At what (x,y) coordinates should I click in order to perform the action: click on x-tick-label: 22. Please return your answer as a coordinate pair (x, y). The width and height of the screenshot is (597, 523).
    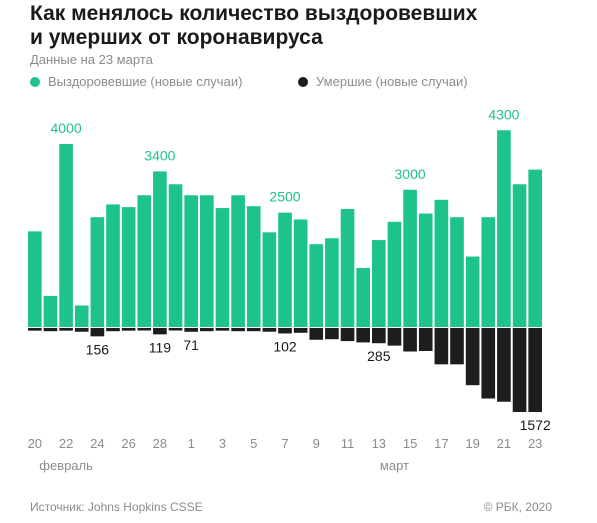
    Looking at the image, I should click on (66, 443).